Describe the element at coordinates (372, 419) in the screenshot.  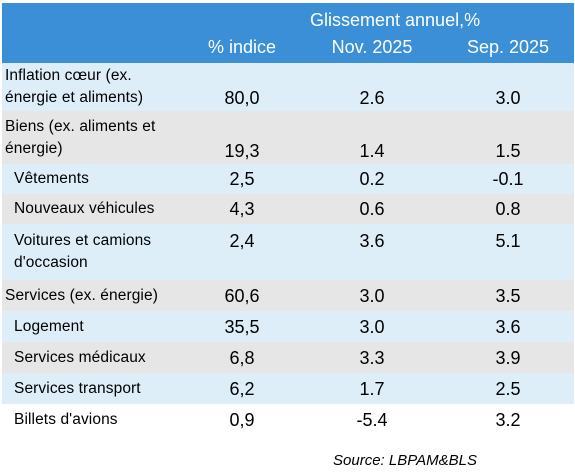
I see `row-nov: -5.4` at that location.